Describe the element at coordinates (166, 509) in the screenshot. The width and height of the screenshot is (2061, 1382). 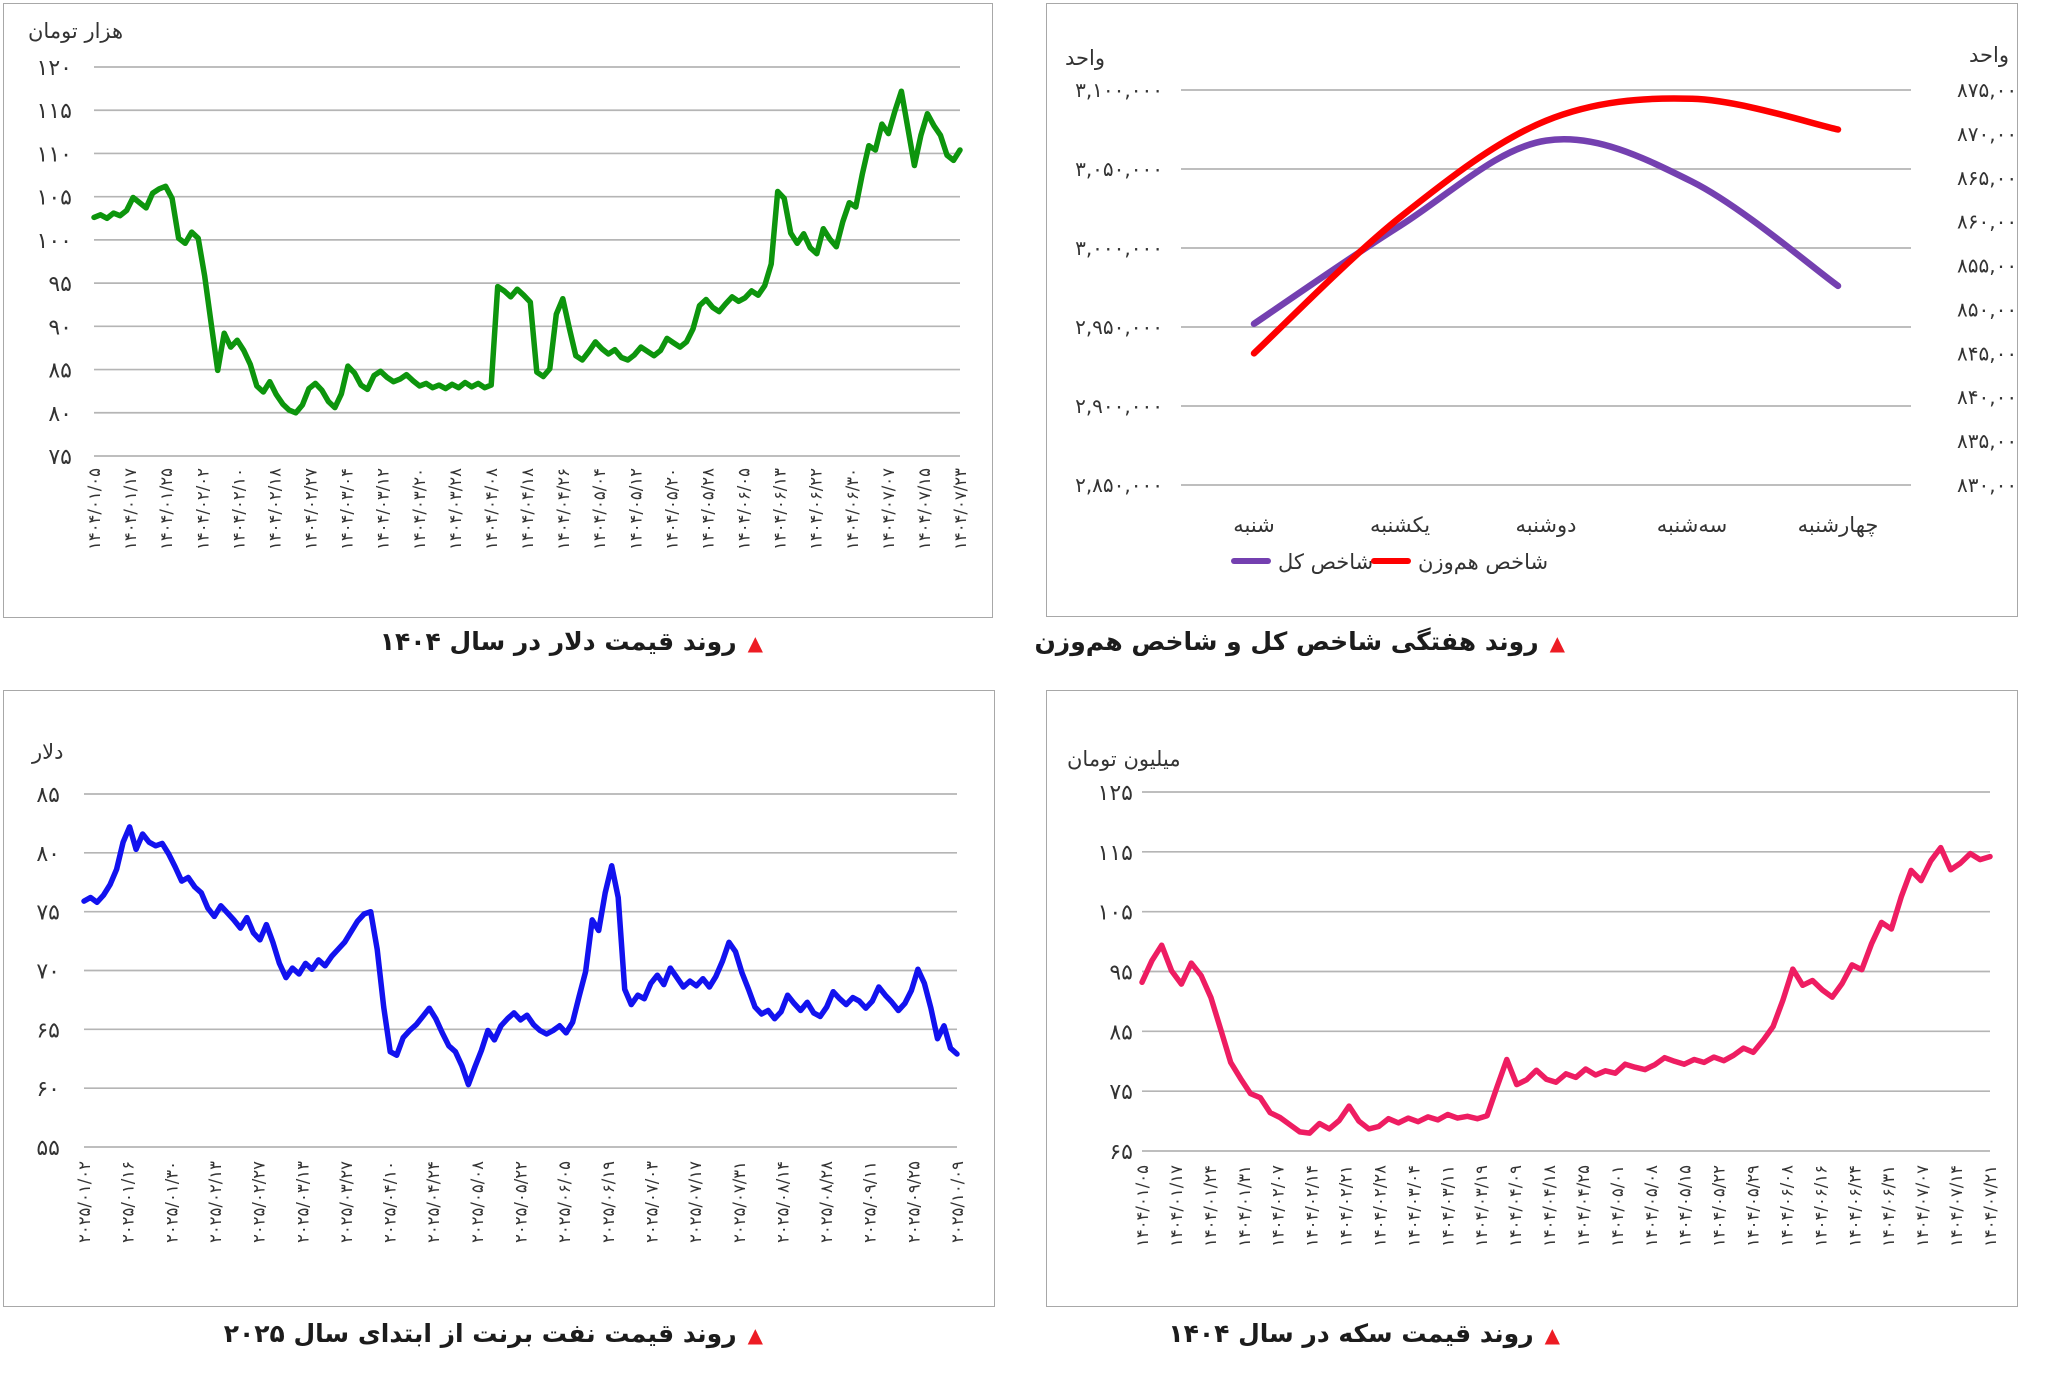
I see `svg-text: ۱۴۰۴/۰۱/۲۵` at that location.